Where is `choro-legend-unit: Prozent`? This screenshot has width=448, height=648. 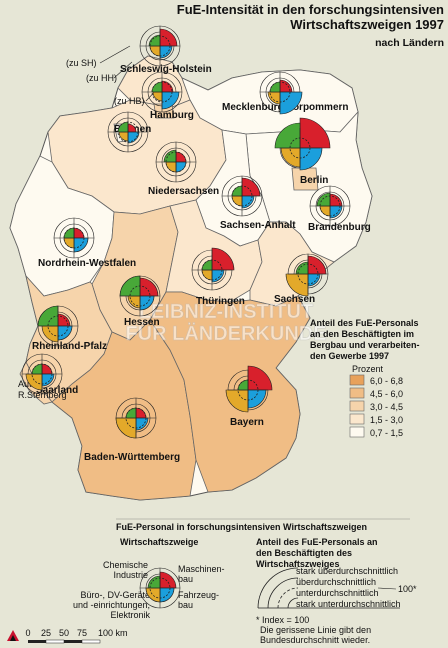
choro-legend-unit: Prozent is located at coordinates (368, 369).